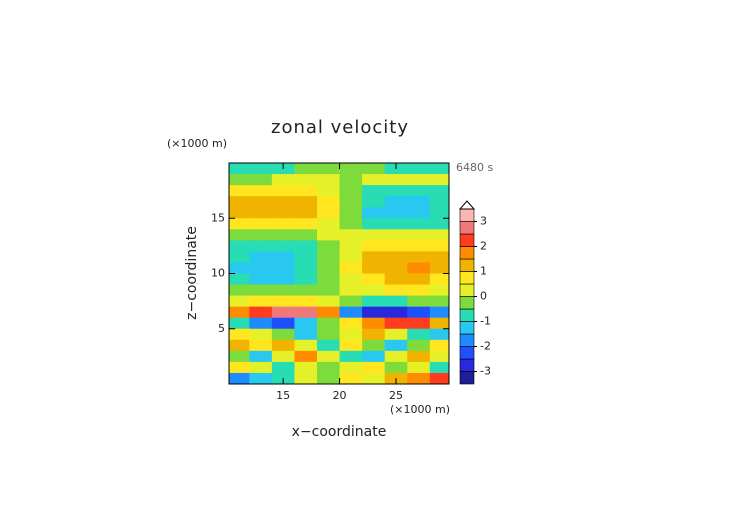  What do you see at coordinates (221, 328) in the screenshot?
I see `y-tick-label: 5` at bounding box center [221, 328].